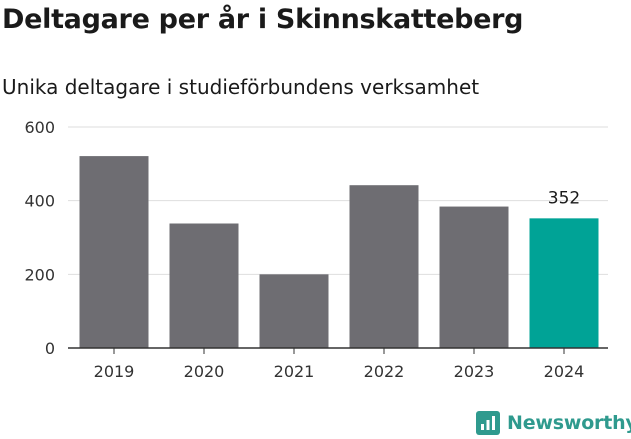 The width and height of the screenshot is (631, 439). I want to click on bar-2019, so click(114, 252).